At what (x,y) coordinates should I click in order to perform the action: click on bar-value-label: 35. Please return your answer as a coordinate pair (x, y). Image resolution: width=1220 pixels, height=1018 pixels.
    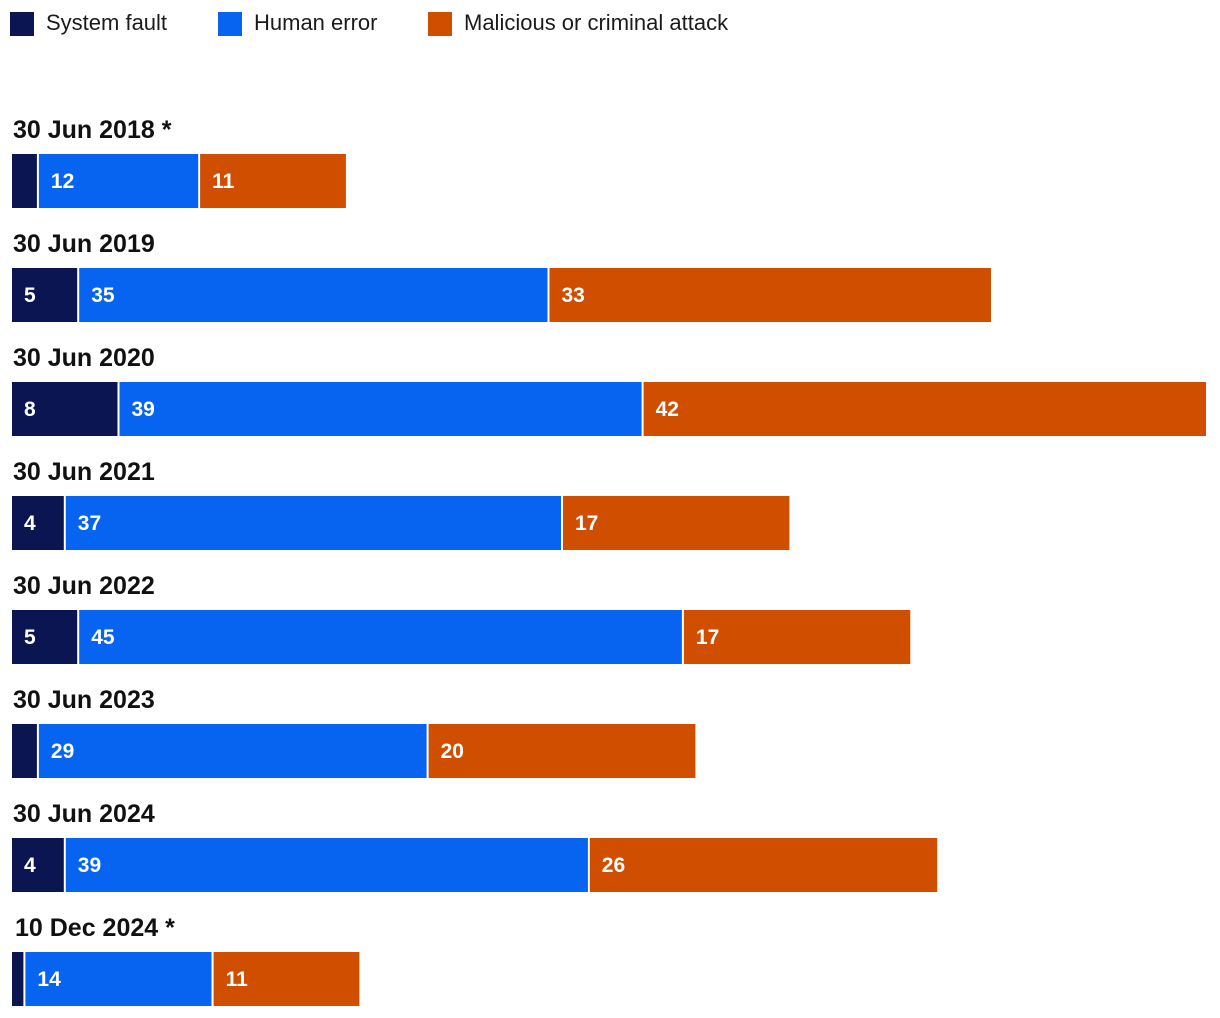
    Looking at the image, I should click on (103, 295).